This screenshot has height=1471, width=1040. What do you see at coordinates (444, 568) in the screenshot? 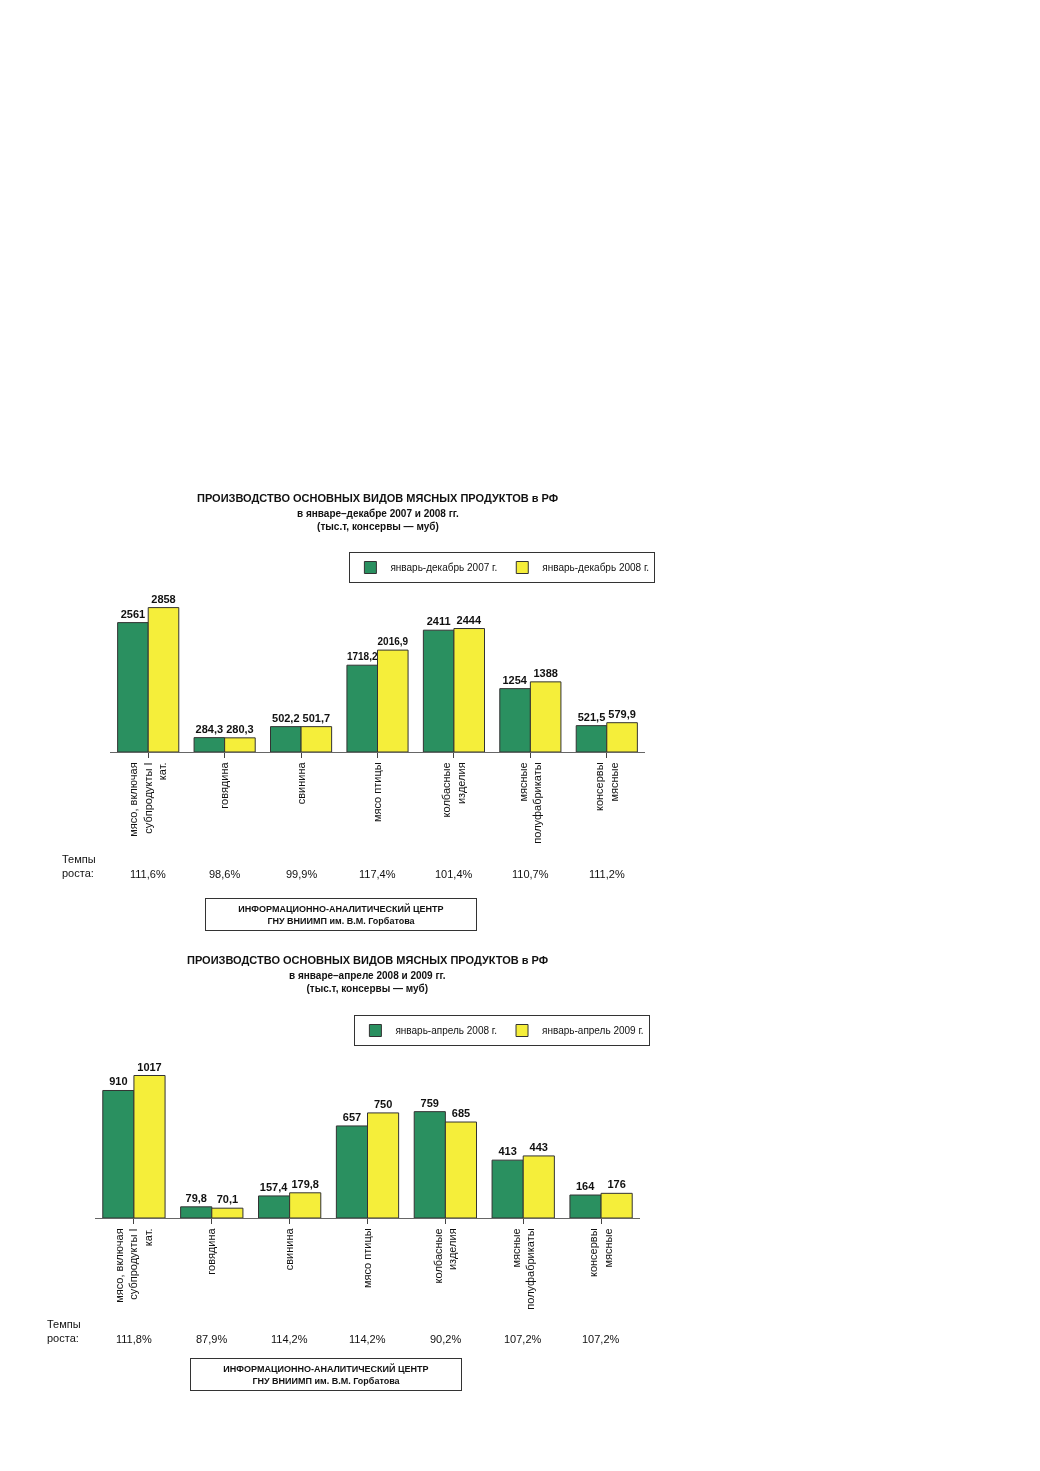
I see `legend-label: январь-декабрь 2007 г.` at bounding box center [444, 568].